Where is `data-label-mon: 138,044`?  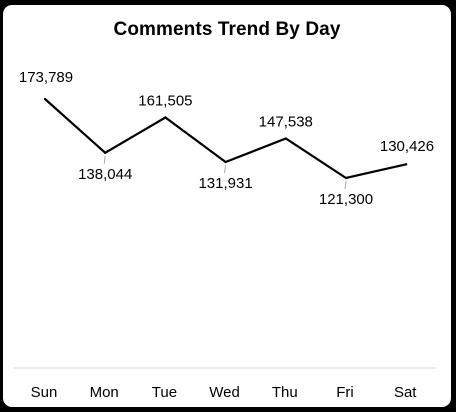
data-label-mon: 138,044 is located at coordinates (105, 174).